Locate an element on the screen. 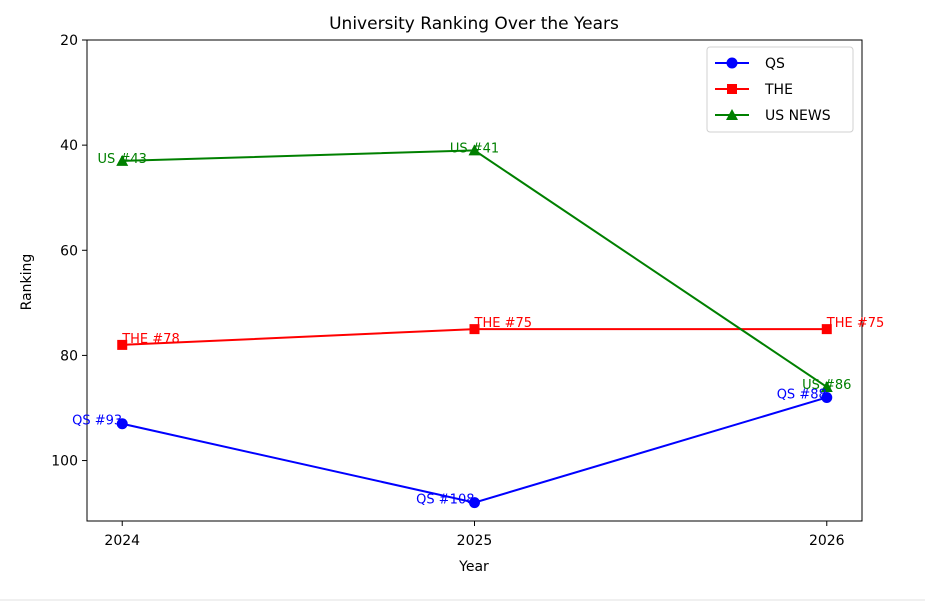 This screenshot has height=601, width=925. legend-marker-qs is located at coordinates (732, 63).